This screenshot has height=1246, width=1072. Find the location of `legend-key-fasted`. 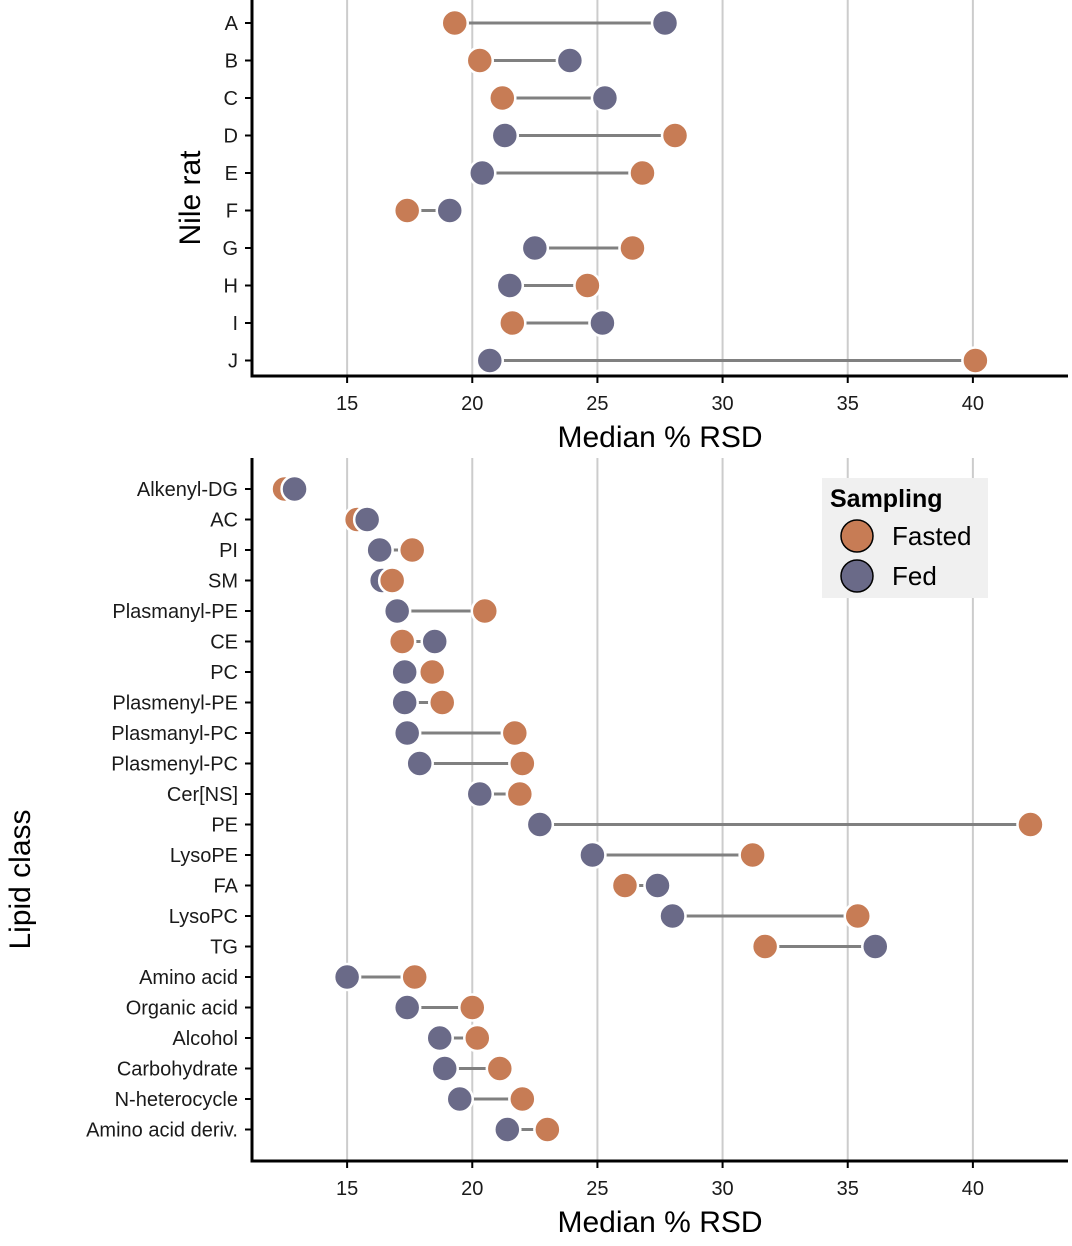

legend-key-fasted is located at coordinates (857, 536).